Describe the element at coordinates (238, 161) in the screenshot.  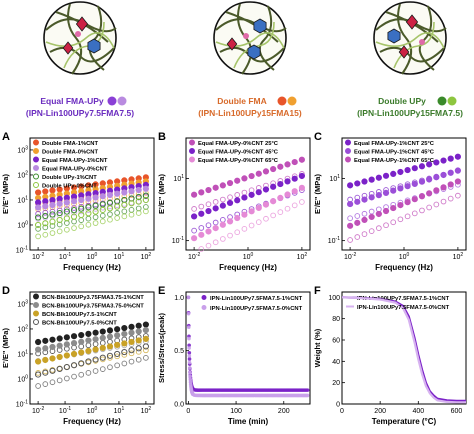
I see `legend-label: Equal FMA-UPy-0%CNT 65°C` at that location.